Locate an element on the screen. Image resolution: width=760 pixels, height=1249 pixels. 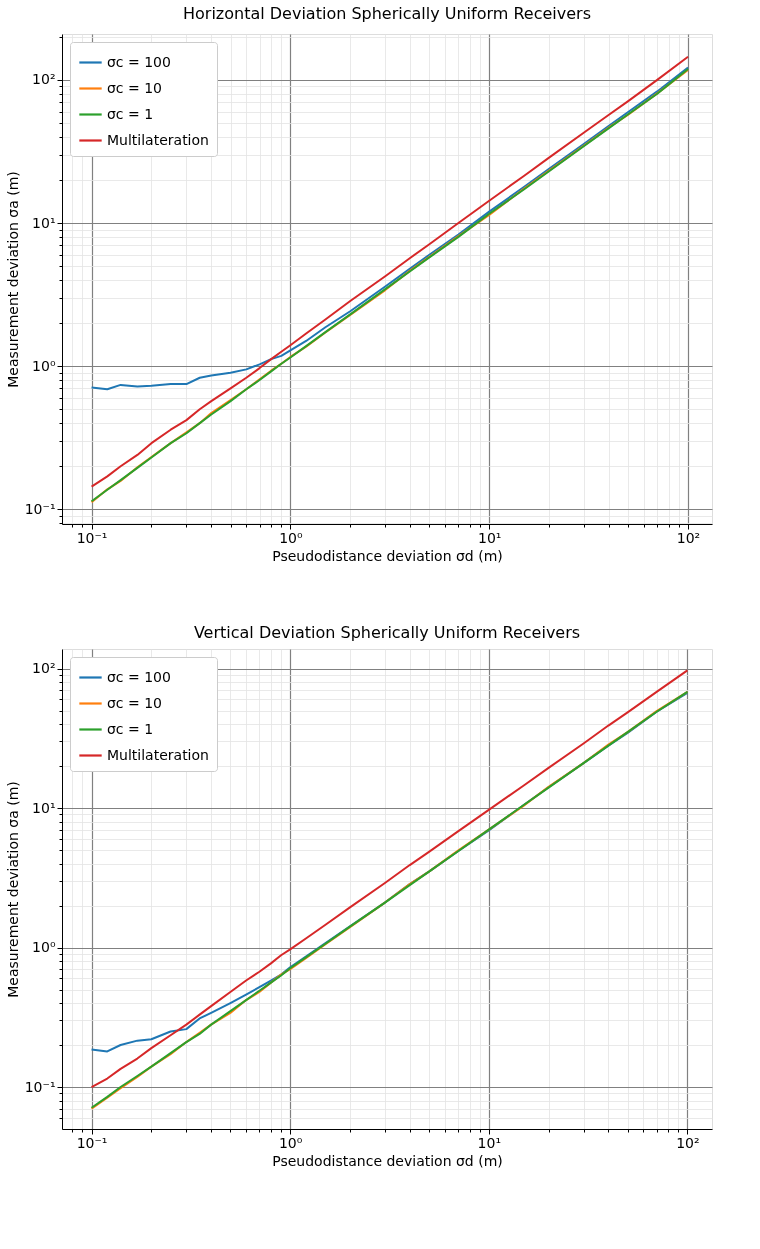
chart-title: Vertical Deviation Spherically Uniform Receivers is located at coordinates (387, 632).